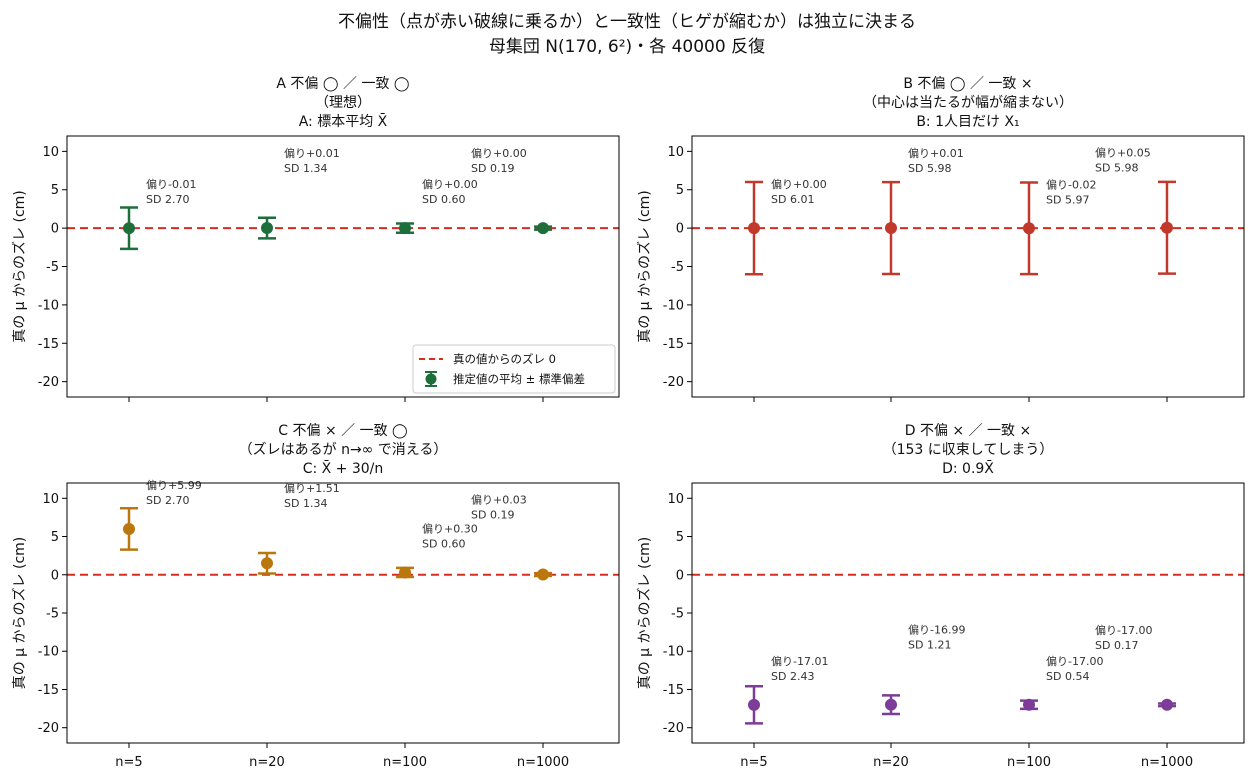 The width and height of the screenshot is (1253, 781). Describe the element at coordinates (929, 168) in the screenshot. I see `annotation-sd: SD 5.98` at that location.